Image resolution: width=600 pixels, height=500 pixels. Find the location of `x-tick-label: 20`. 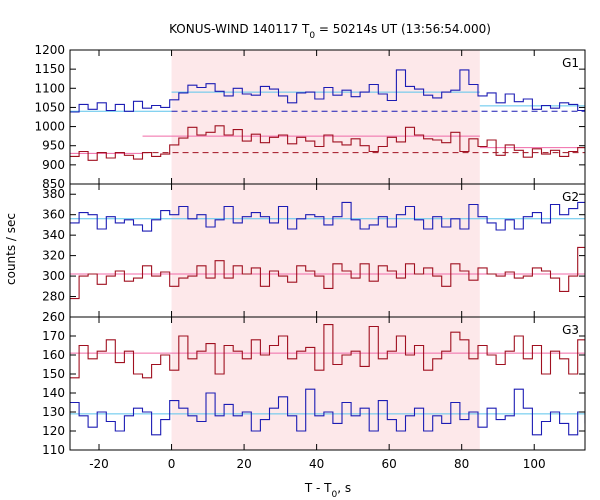

x-tick-label: 20 is located at coordinates (243, 464).